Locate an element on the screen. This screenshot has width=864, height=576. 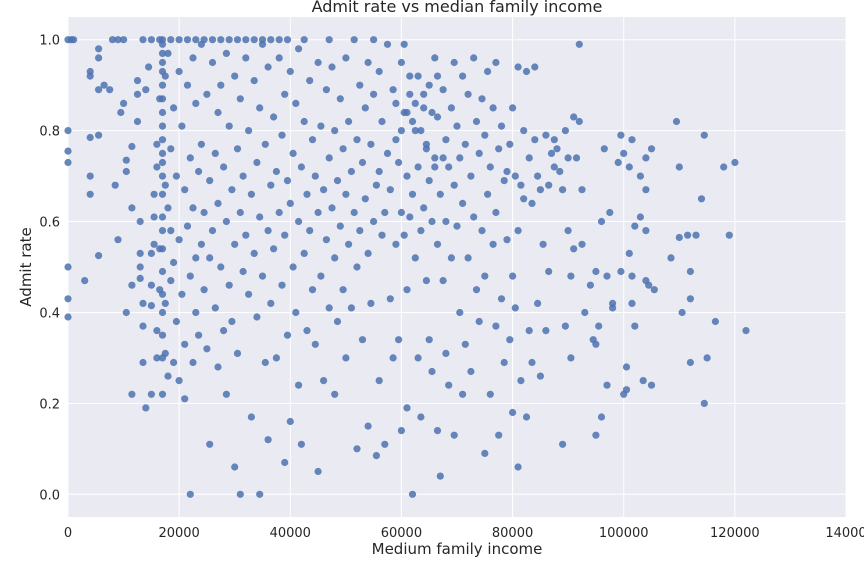
y-axis-label: Admit rate is located at coordinates (26, 266).